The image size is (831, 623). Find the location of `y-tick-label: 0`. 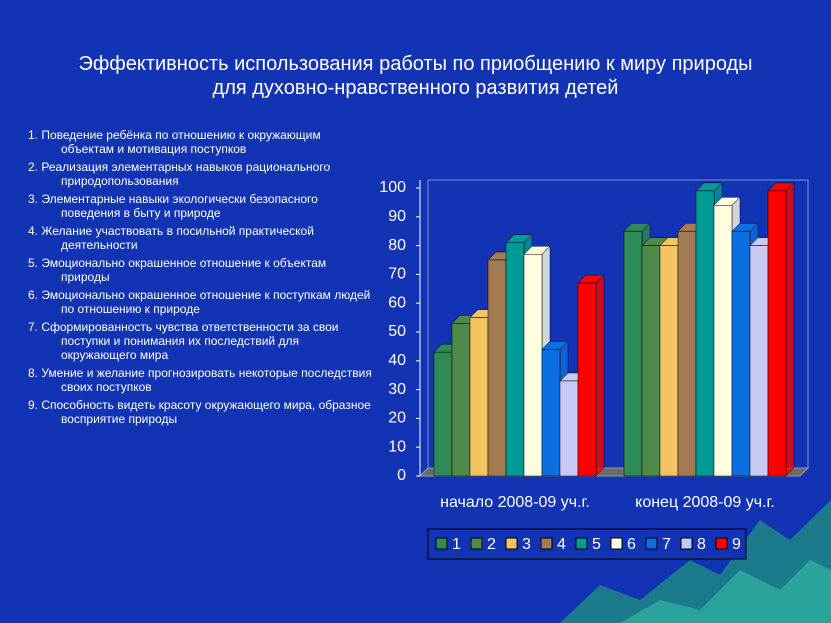

y-tick-label: 0 is located at coordinates (401, 475).